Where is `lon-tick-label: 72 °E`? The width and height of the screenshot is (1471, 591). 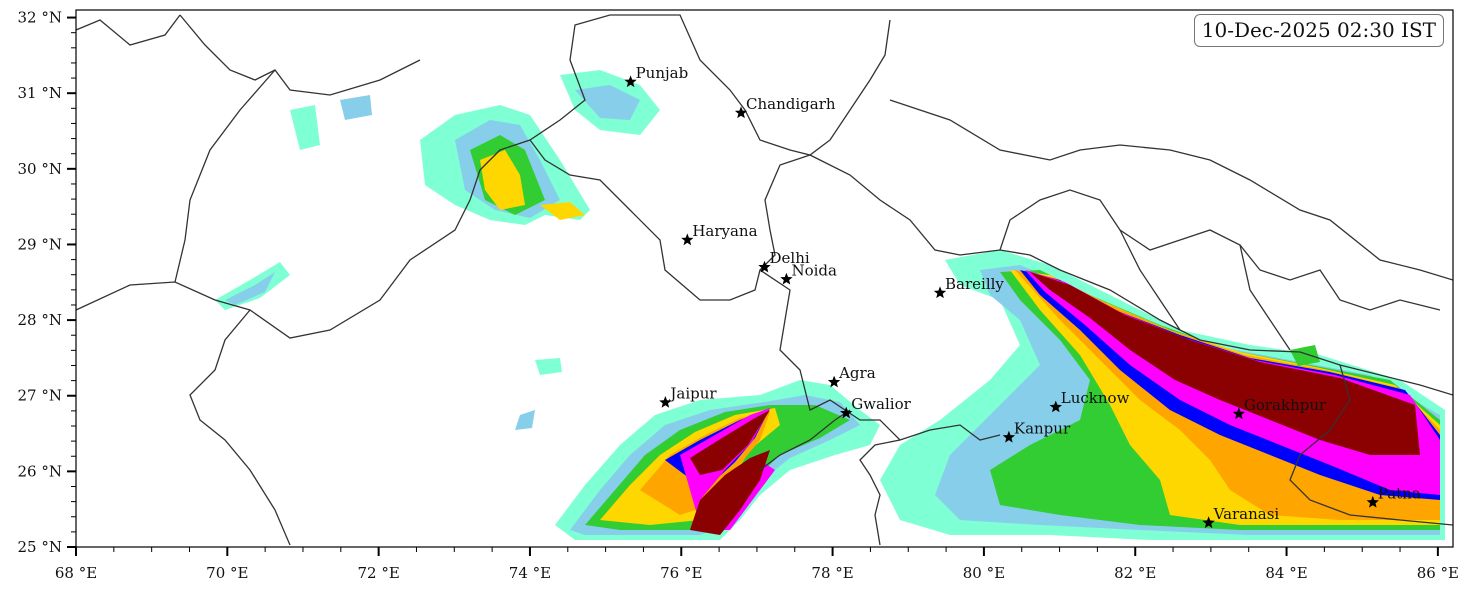
lon-tick-label: 72 °E is located at coordinates (378, 573).